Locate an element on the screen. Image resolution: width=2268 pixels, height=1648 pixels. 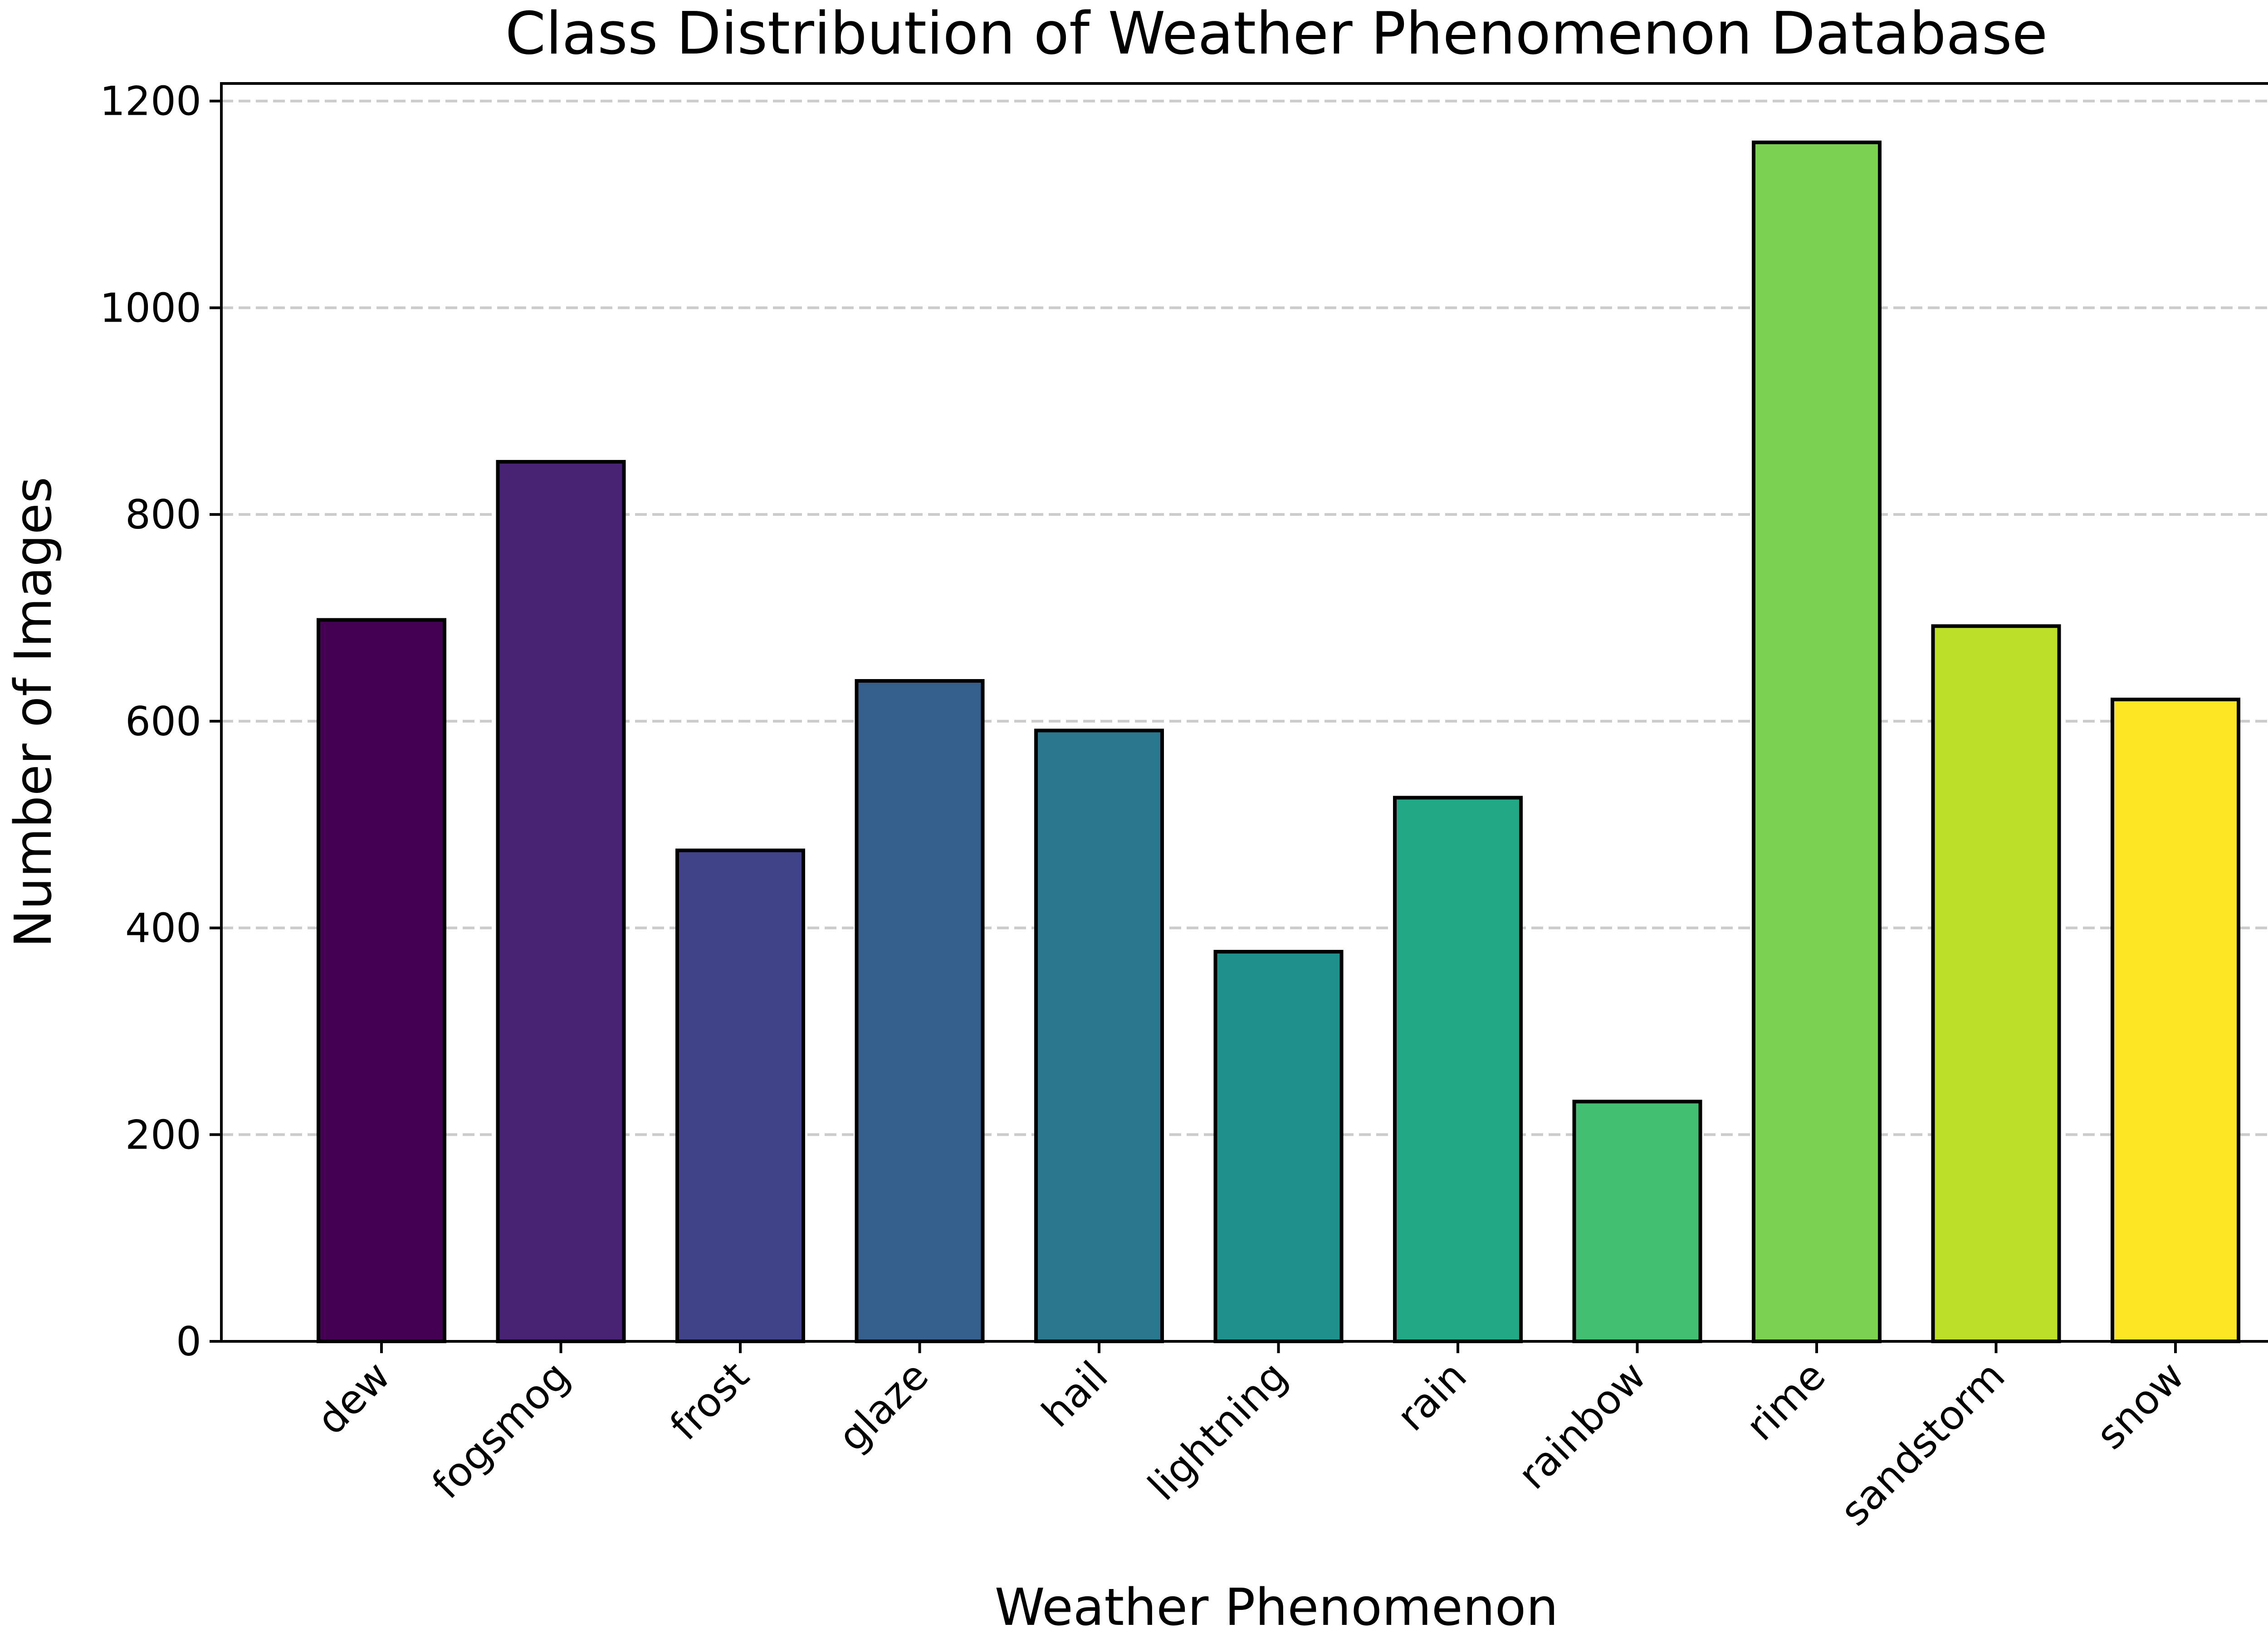
x-tick-label-hail: hail is located at coordinates (1075, 1394).